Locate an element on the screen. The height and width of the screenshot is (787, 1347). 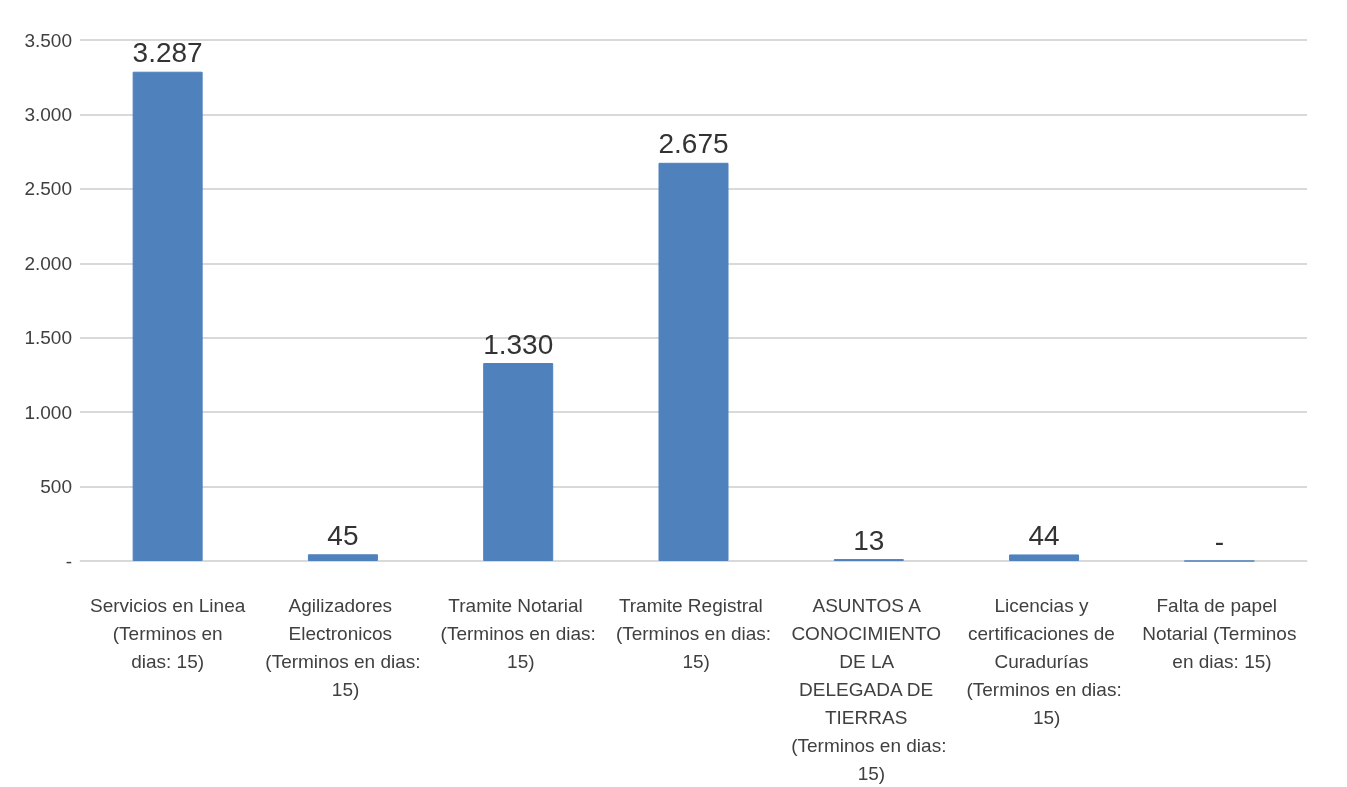
y-tick-label: - is located at coordinates (68, 561).